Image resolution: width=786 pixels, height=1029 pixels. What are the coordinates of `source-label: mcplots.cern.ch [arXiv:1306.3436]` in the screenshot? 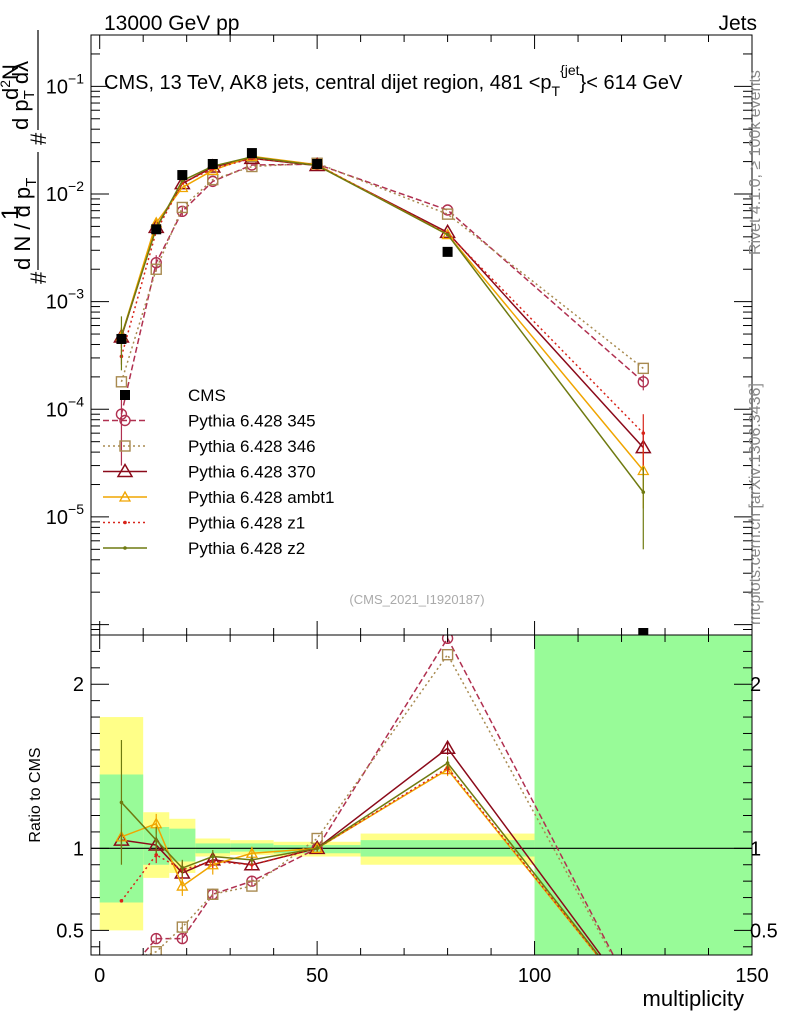 It's located at (755, 504).